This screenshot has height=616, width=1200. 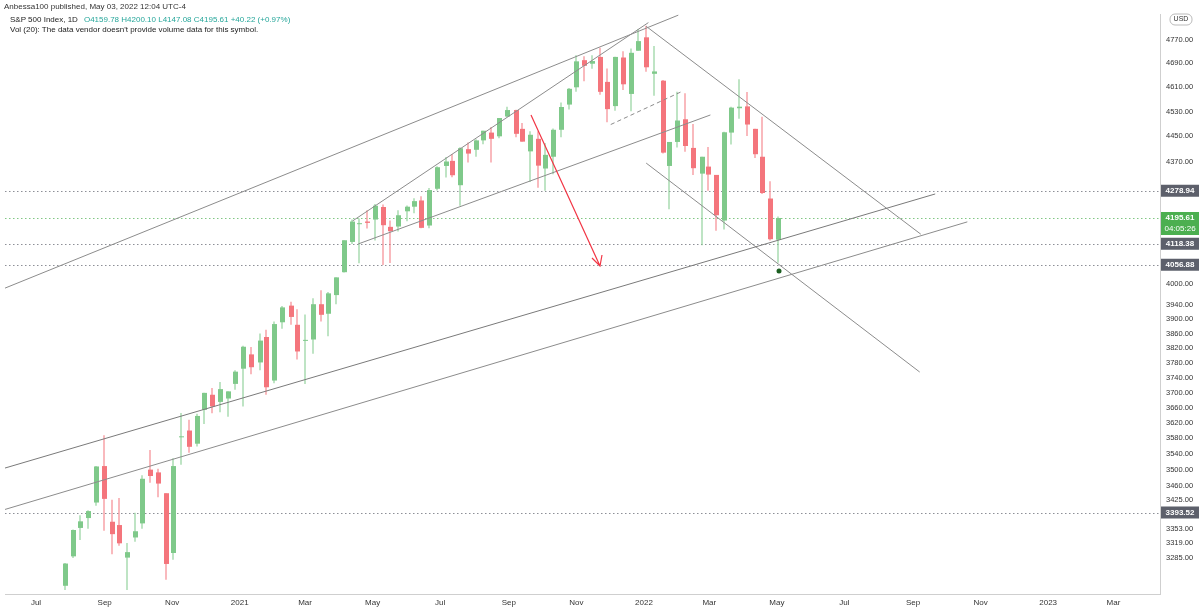 What do you see at coordinates (1180, 223) in the screenshot?
I see `ref-line-label: 4195.61 04:05:26` at bounding box center [1180, 223].